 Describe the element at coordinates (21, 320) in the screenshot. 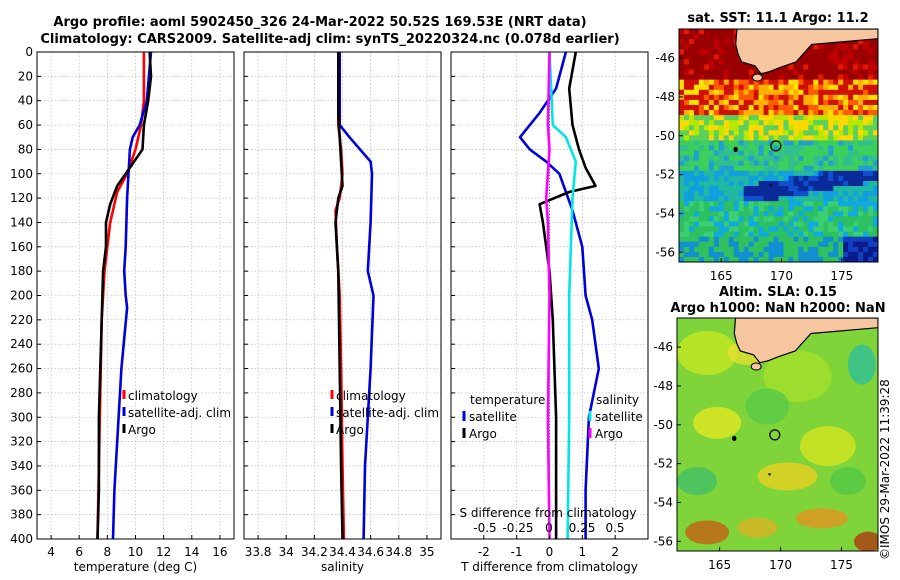

I see `y-tick-label: 220` at that location.